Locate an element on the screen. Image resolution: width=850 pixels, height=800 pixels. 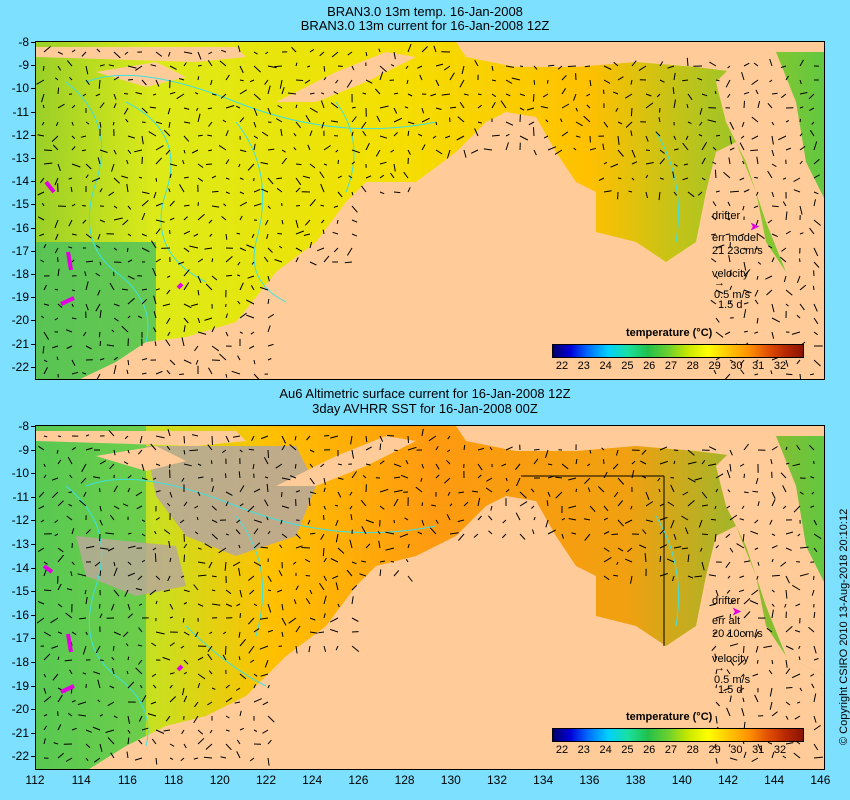
timor-island is located at coordinates (346, 461).